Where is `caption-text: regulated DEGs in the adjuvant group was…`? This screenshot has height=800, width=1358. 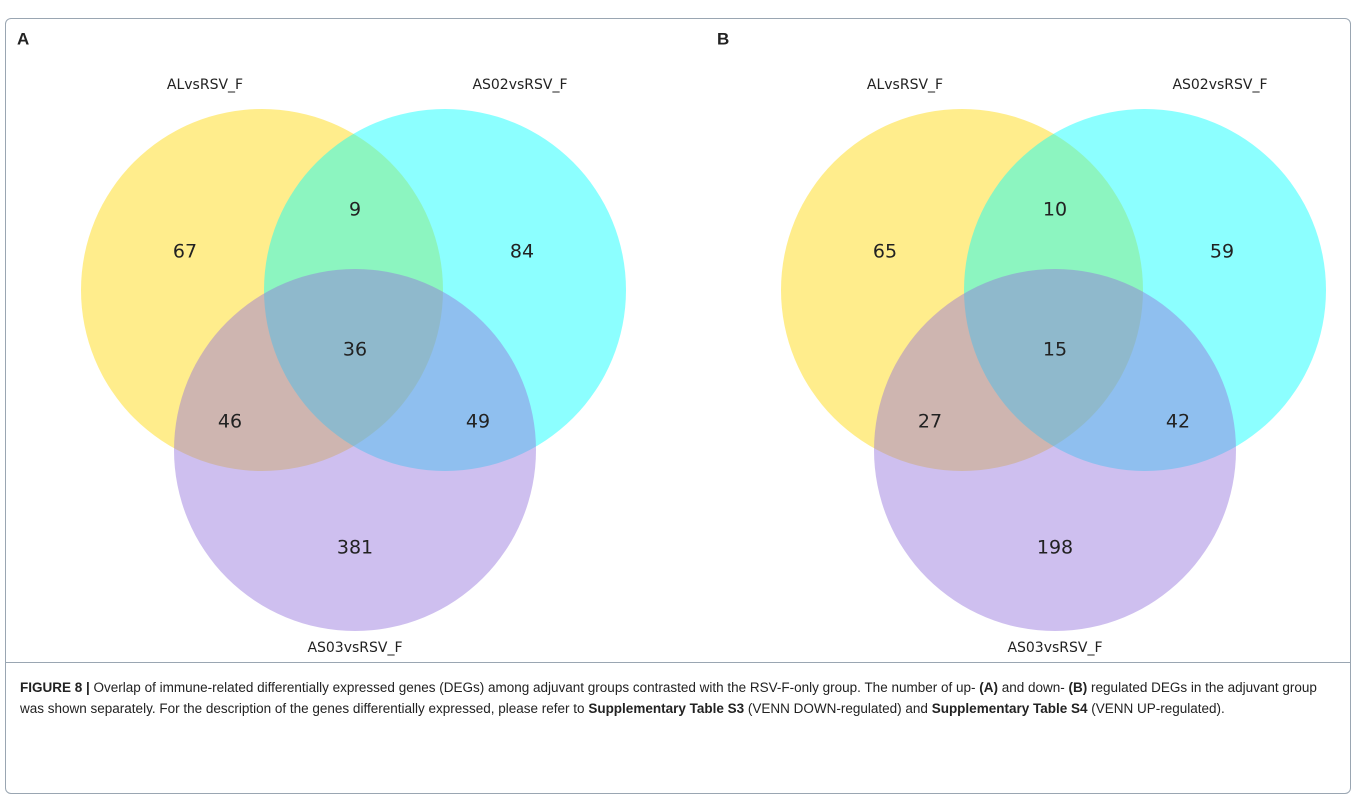
caption-text: regulated DEGs in the adjuvant group was… is located at coordinates (668, 698).